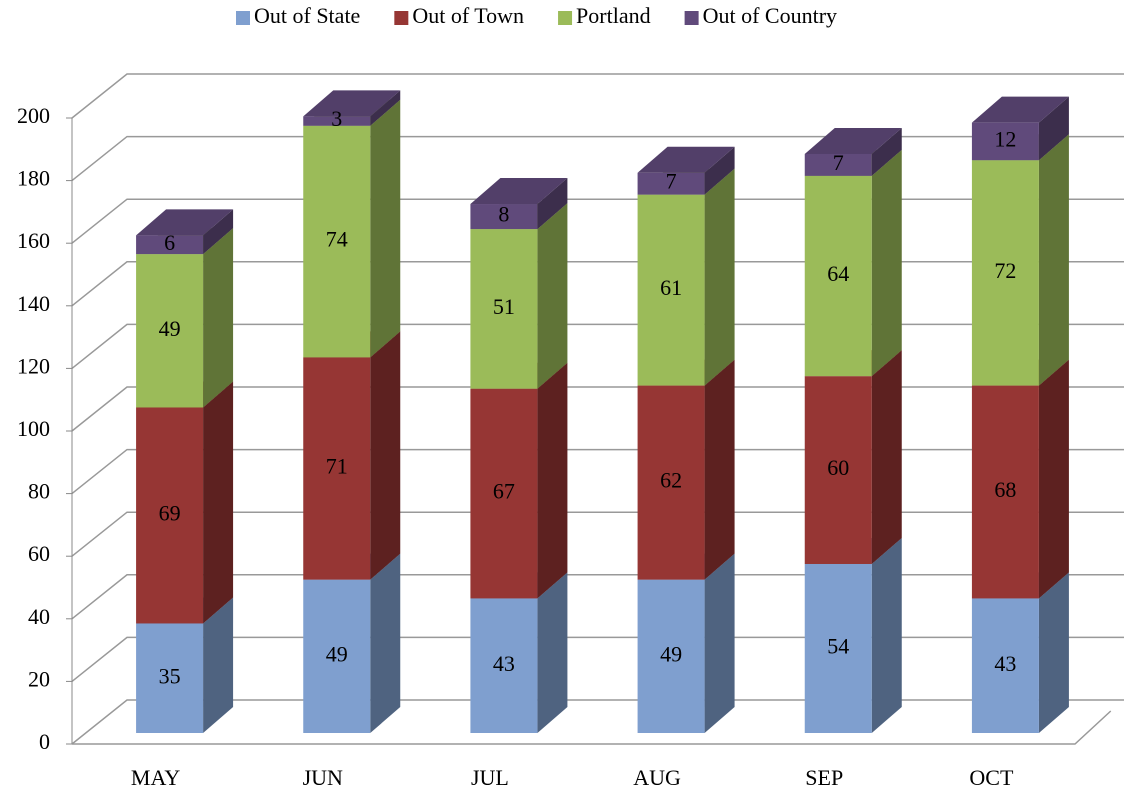 Image resolution: width=1124 pixels, height=796 pixels. I want to click on x-tick-label: AUG, so click(657, 777).